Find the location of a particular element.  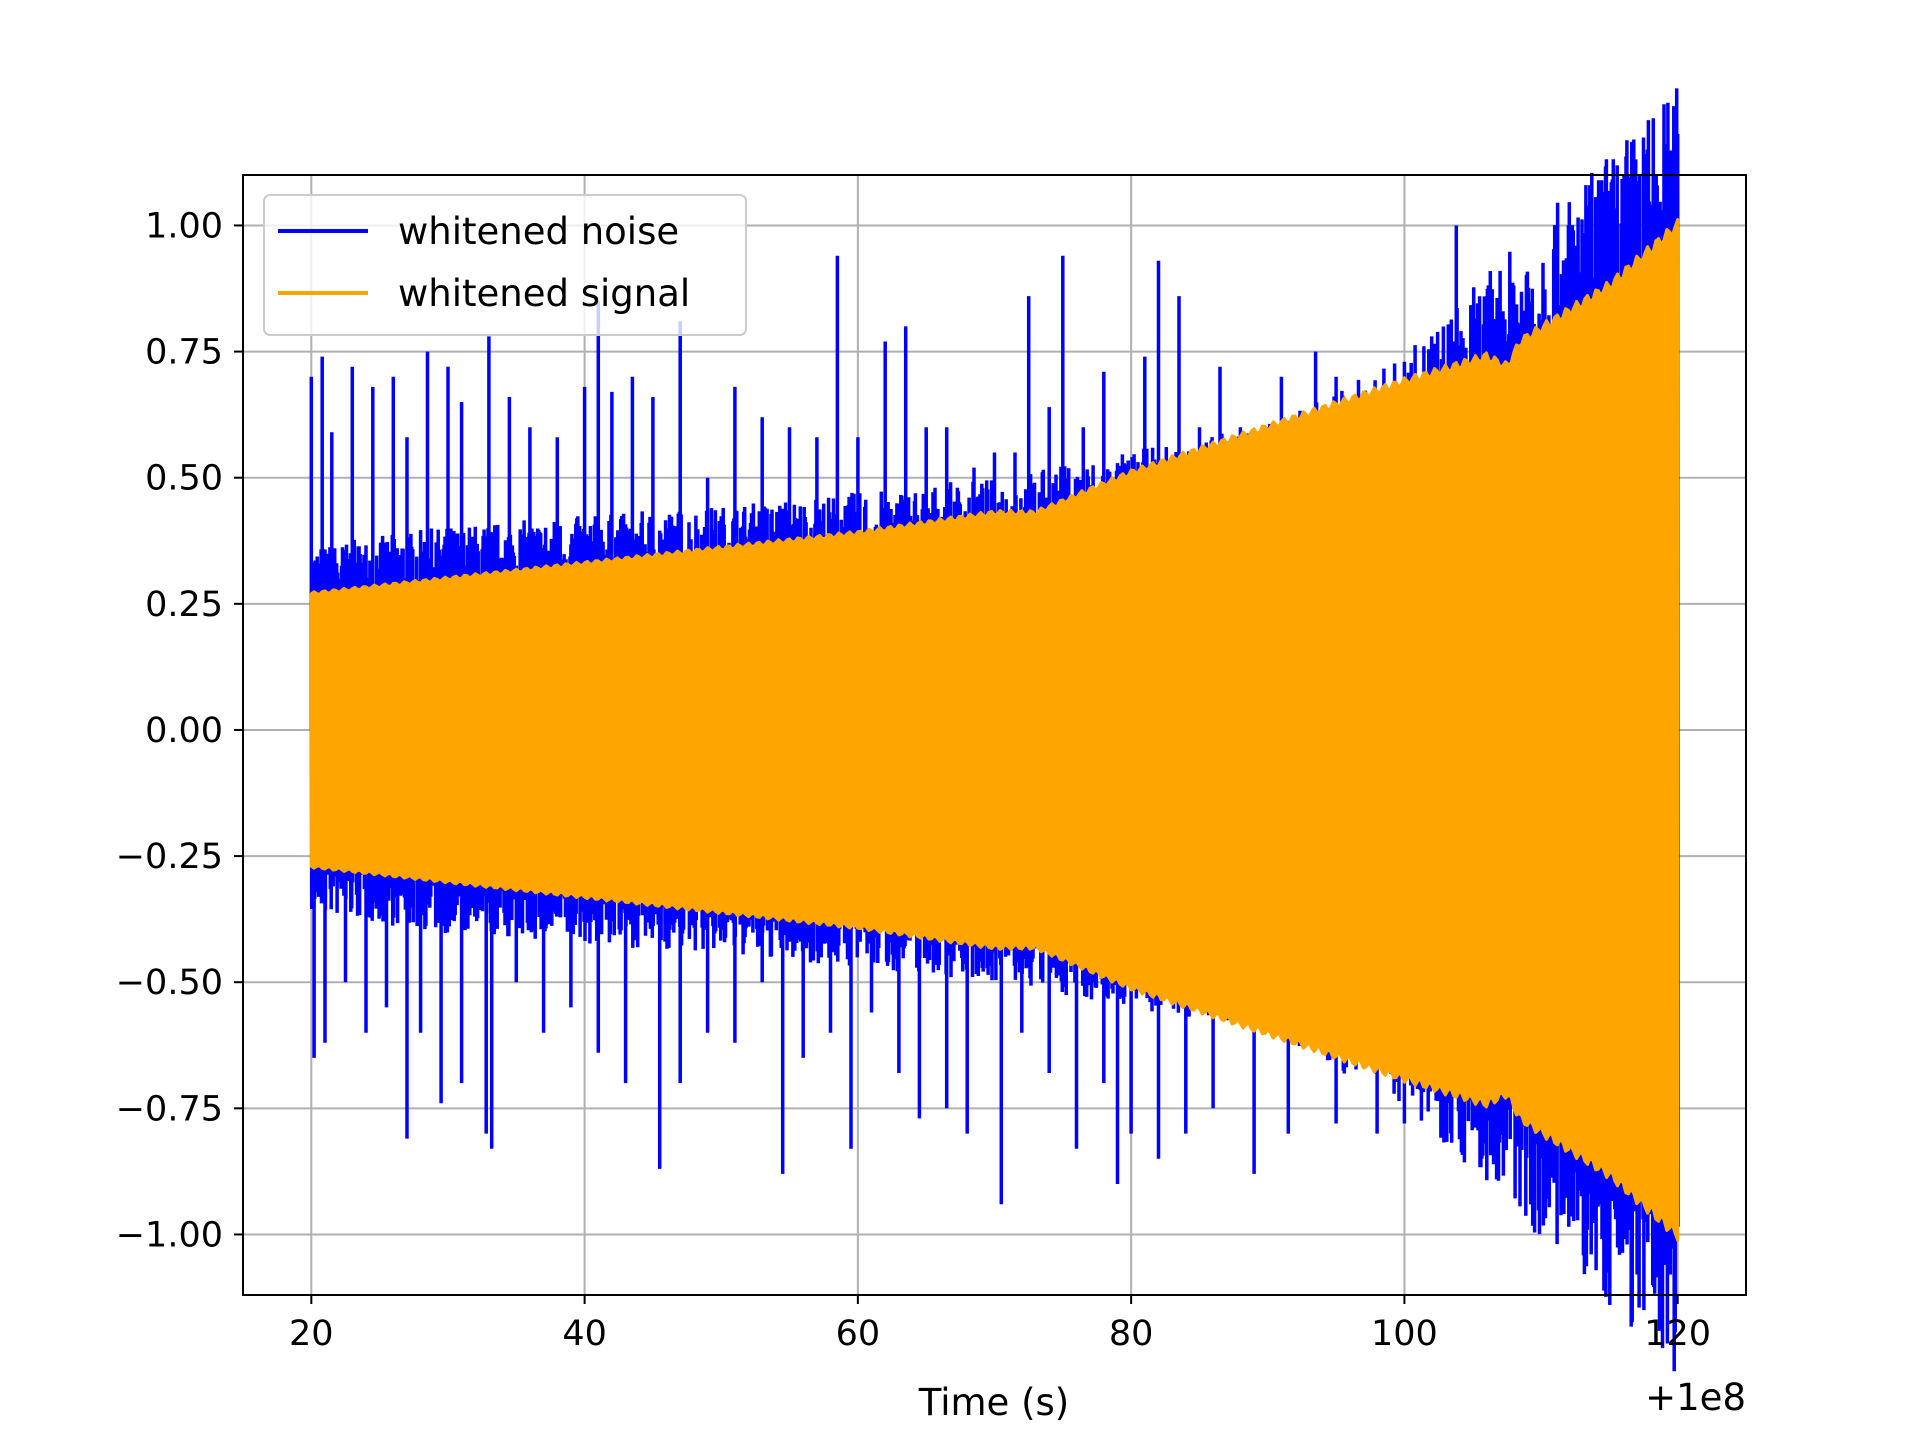

x-tick-label: 20 is located at coordinates (311, 1334).